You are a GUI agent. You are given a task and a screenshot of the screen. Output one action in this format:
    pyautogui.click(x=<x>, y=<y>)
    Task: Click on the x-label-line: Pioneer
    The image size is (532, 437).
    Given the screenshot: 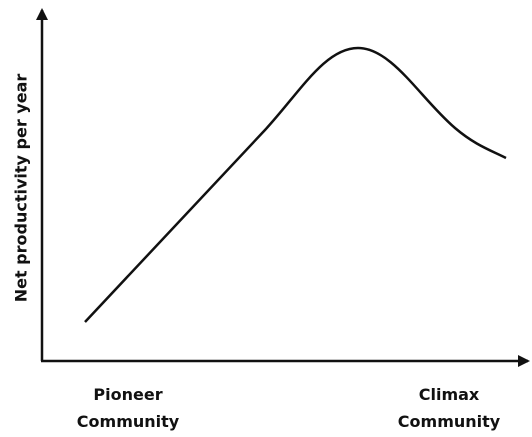 What is the action you would take?
    pyautogui.click(x=127, y=394)
    